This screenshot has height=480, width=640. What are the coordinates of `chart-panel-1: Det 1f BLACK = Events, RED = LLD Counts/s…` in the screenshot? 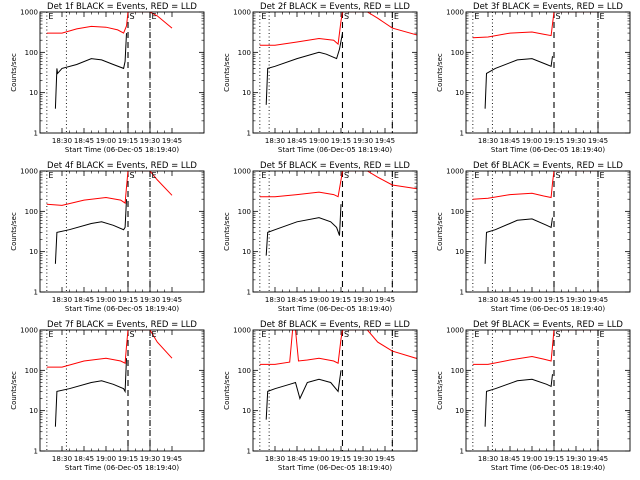 It's located at (107, 78).